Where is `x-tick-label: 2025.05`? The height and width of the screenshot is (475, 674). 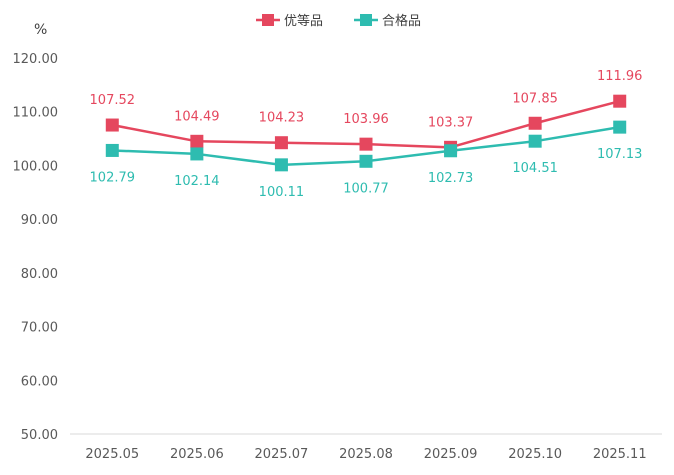
x-tick-label: 2025.05 is located at coordinates (112, 454).